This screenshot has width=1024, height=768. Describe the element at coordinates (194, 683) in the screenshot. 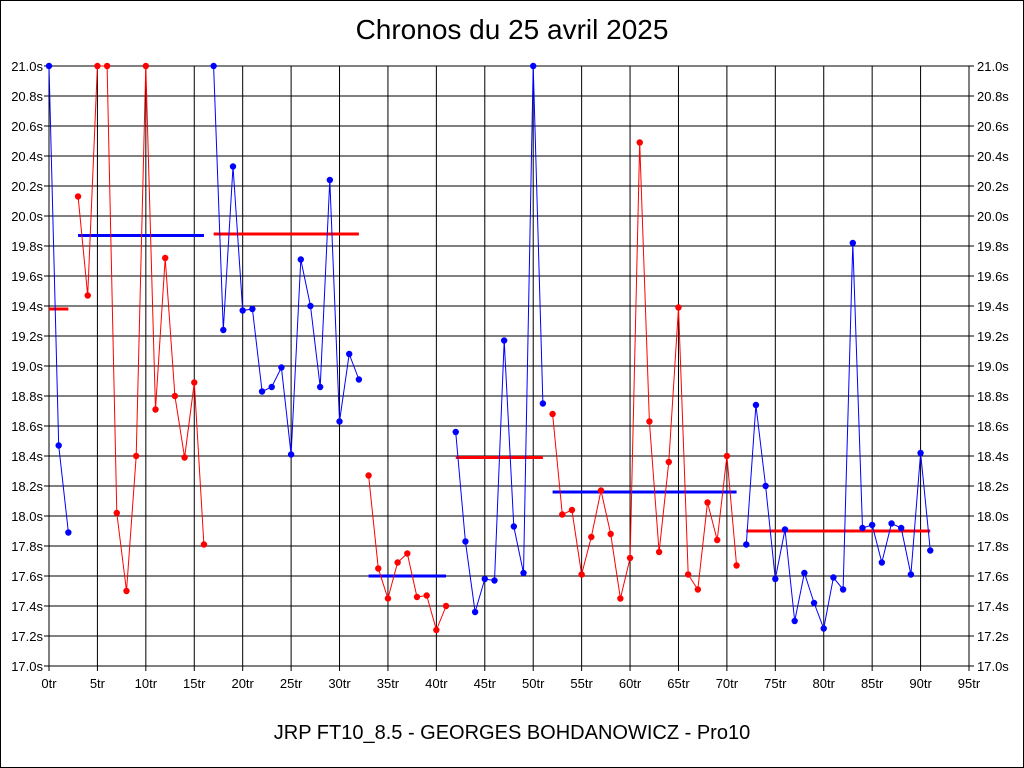

I see `x-tick-label: 15tr` at that location.